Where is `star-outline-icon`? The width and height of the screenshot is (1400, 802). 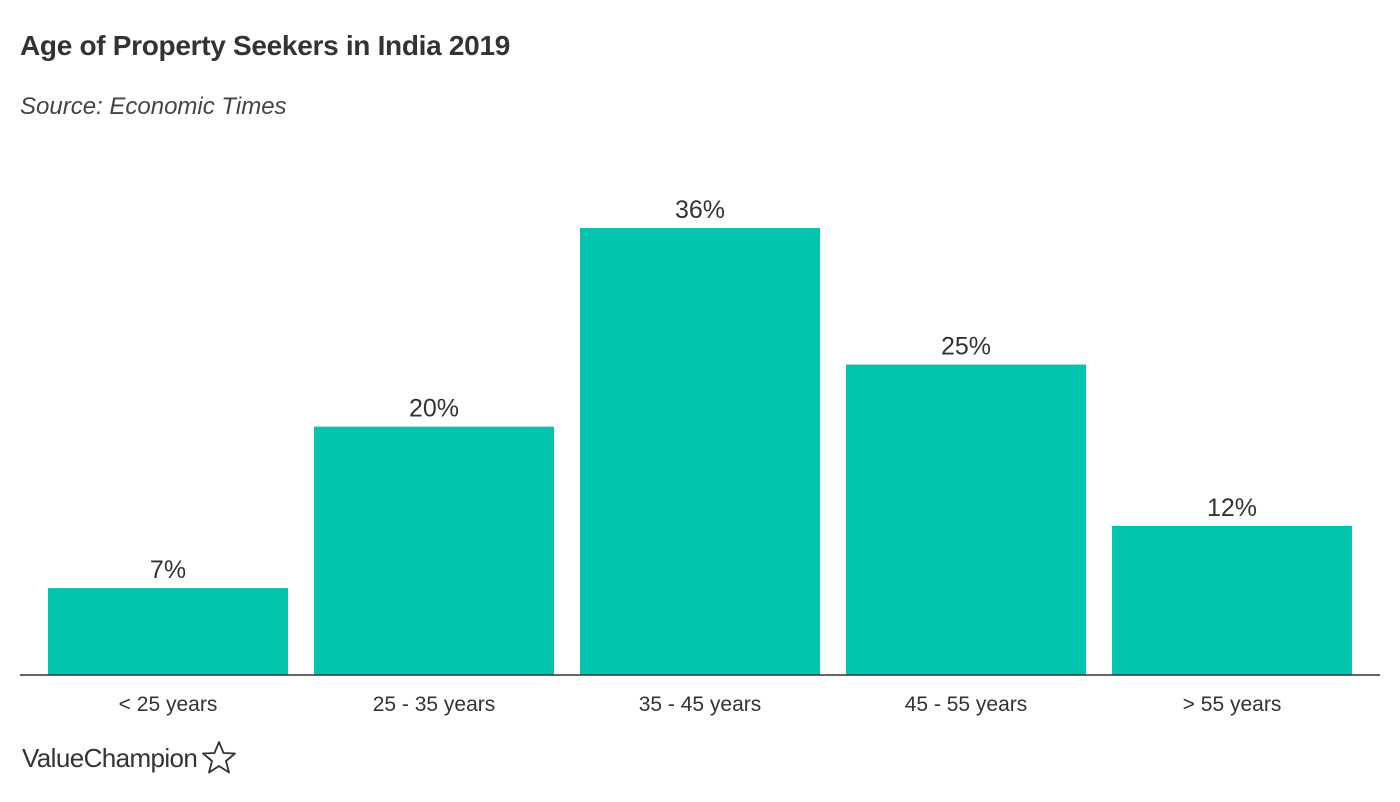
star-outline-icon is located at coordinates (219, 757).